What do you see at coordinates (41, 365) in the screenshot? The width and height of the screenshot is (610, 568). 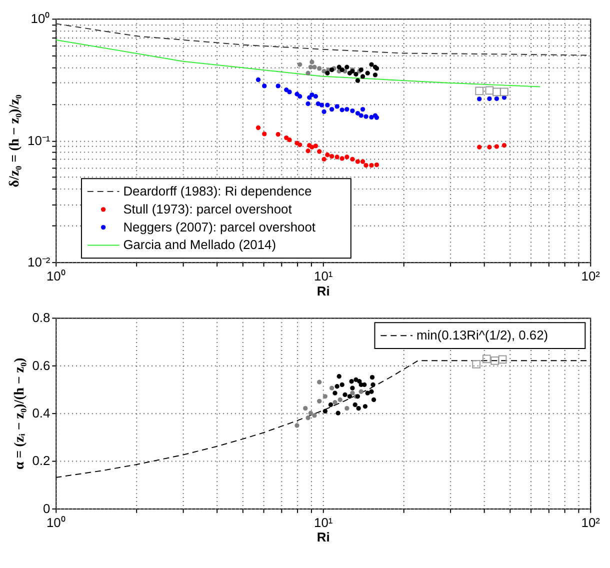 I see `y-tick-label: 0.6` at bounding box center [41, 365].